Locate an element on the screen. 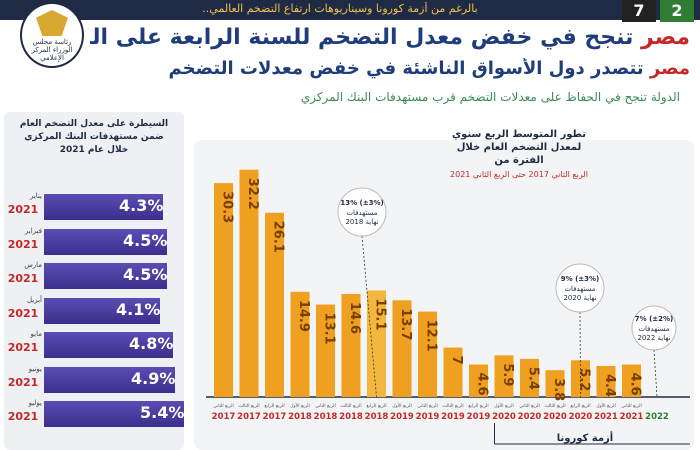  cabinet-logo: رئاسة مجلس الوزراء المركز الإعلامي is located at coordinates (52, 35).